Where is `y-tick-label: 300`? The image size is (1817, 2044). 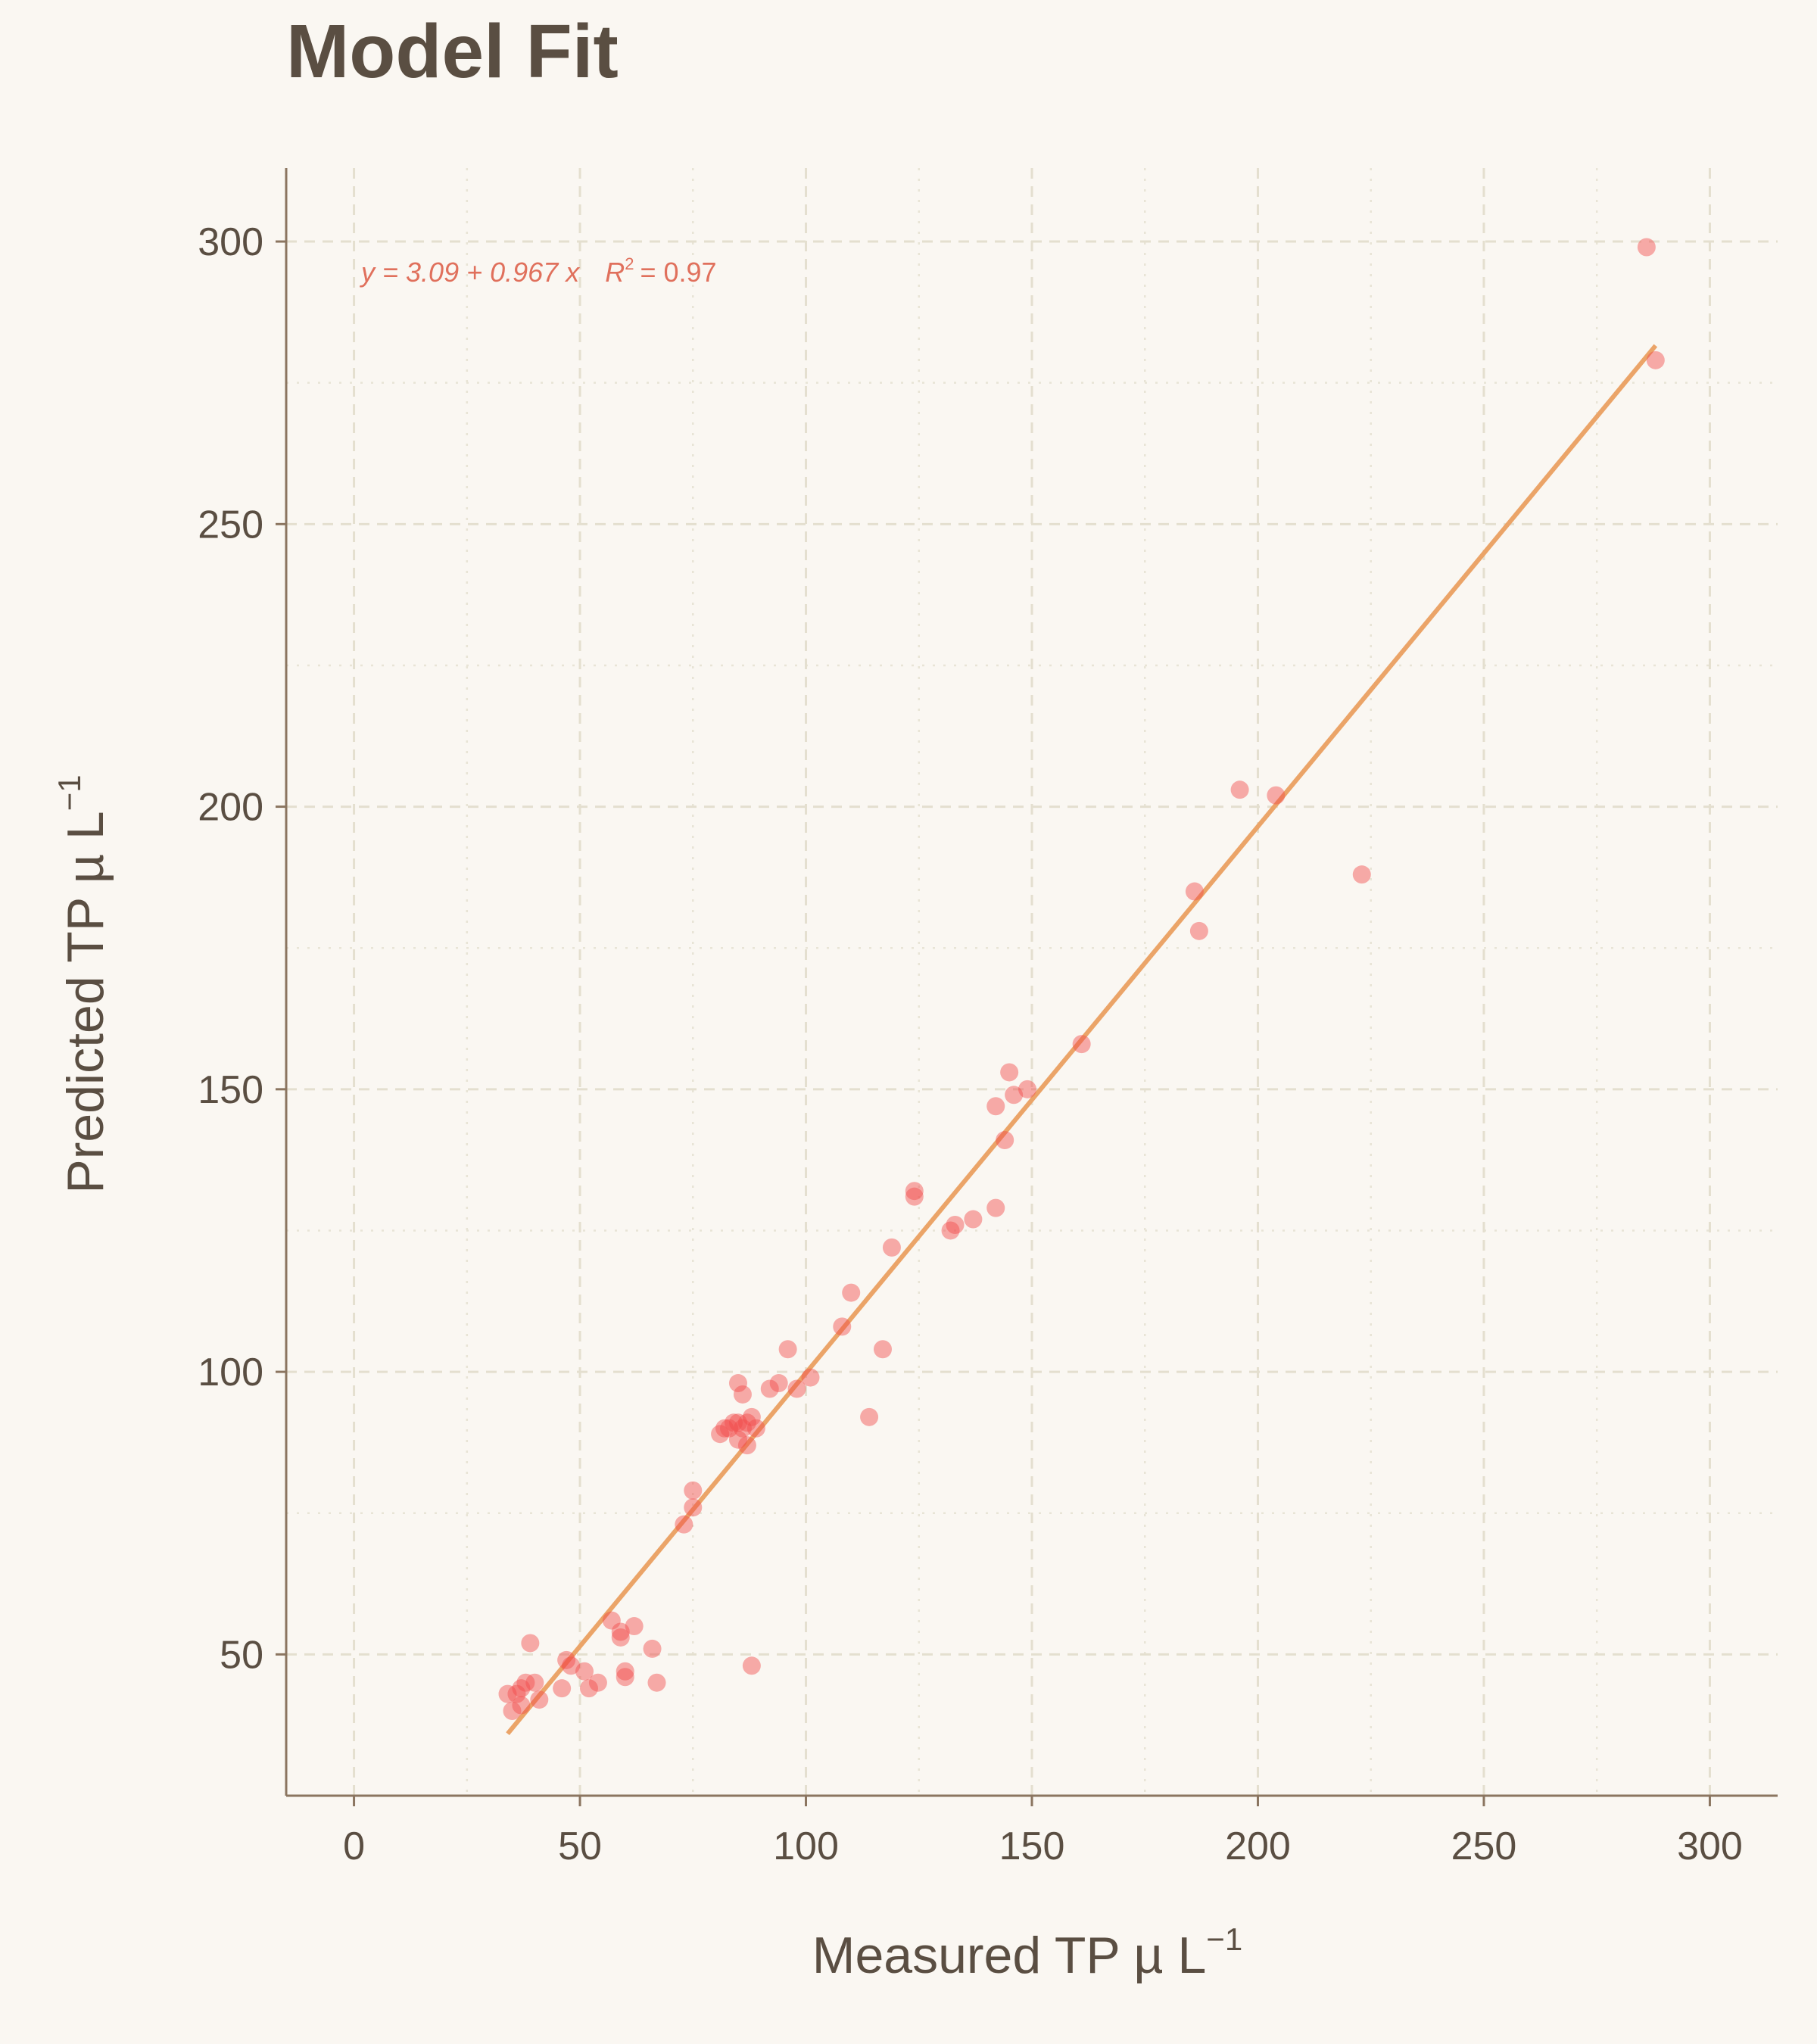 y-tick-label: 300 is located at coordinates (230, 242).